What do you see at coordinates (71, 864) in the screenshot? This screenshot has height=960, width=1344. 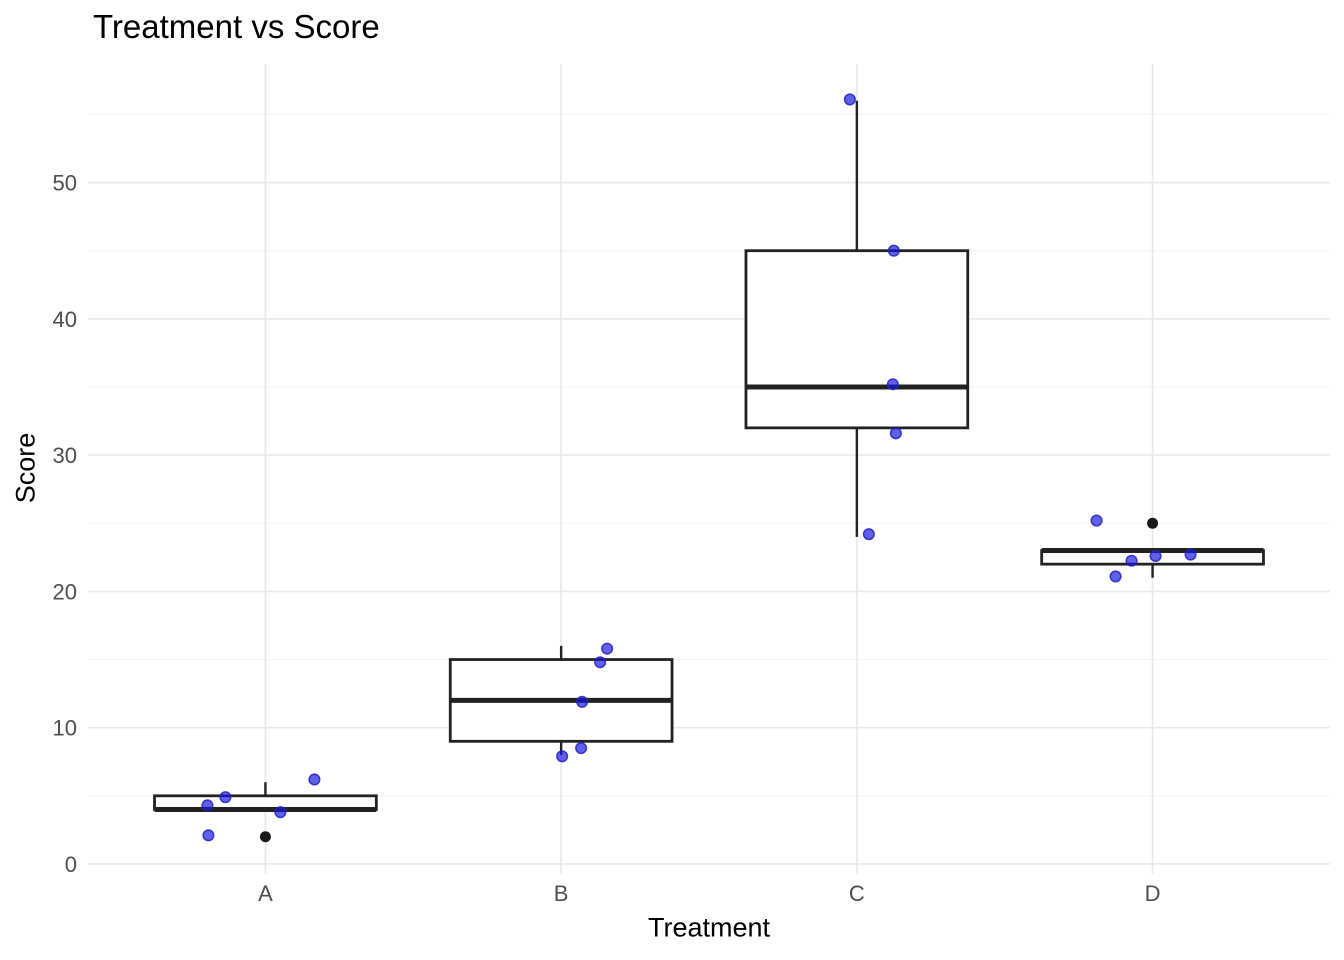 I see `y-tick-label: 0` at bounding box center [71, 864].